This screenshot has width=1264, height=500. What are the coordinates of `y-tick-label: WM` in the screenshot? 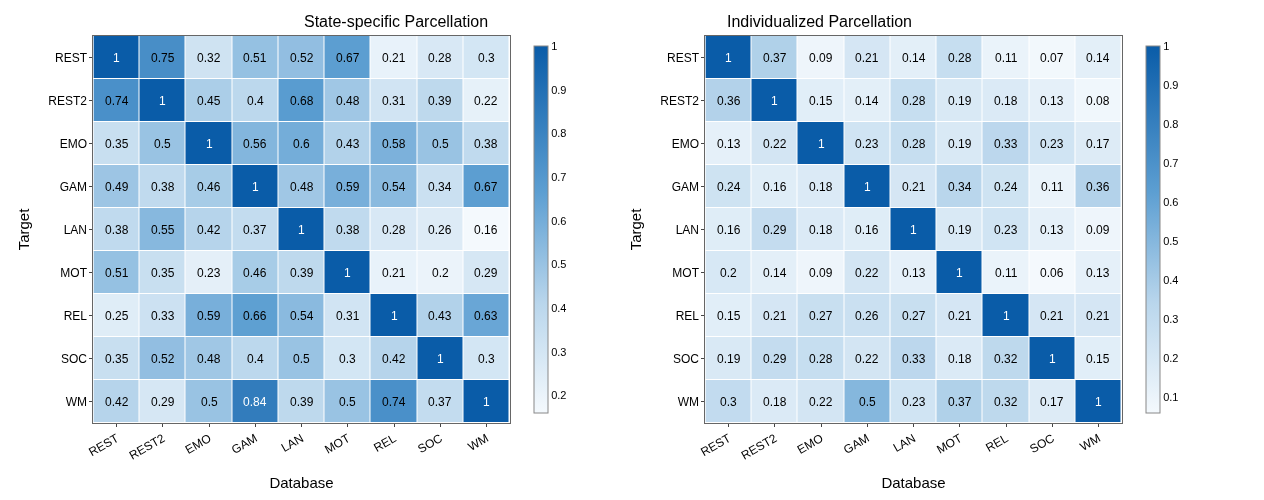 It's located at (76, 401).